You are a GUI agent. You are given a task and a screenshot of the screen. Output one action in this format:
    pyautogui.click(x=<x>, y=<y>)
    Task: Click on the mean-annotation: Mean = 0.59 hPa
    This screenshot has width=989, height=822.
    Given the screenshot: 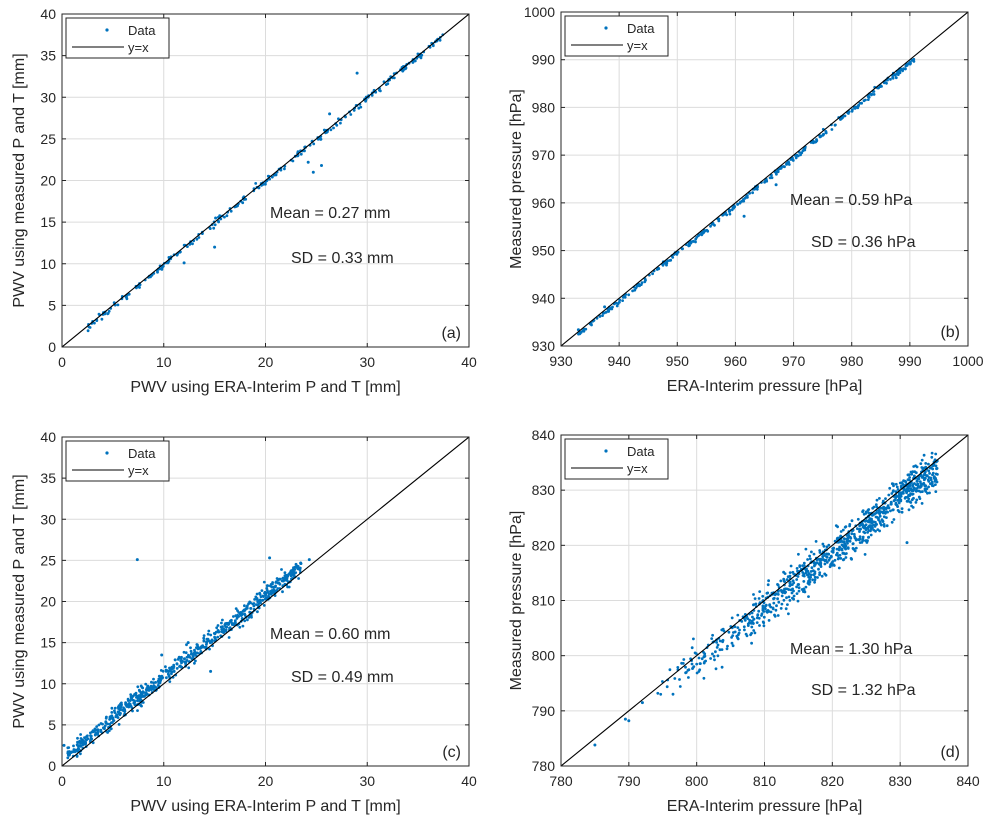 What is the action you would take?
    pyautogui.click(x=851, y=200)
    